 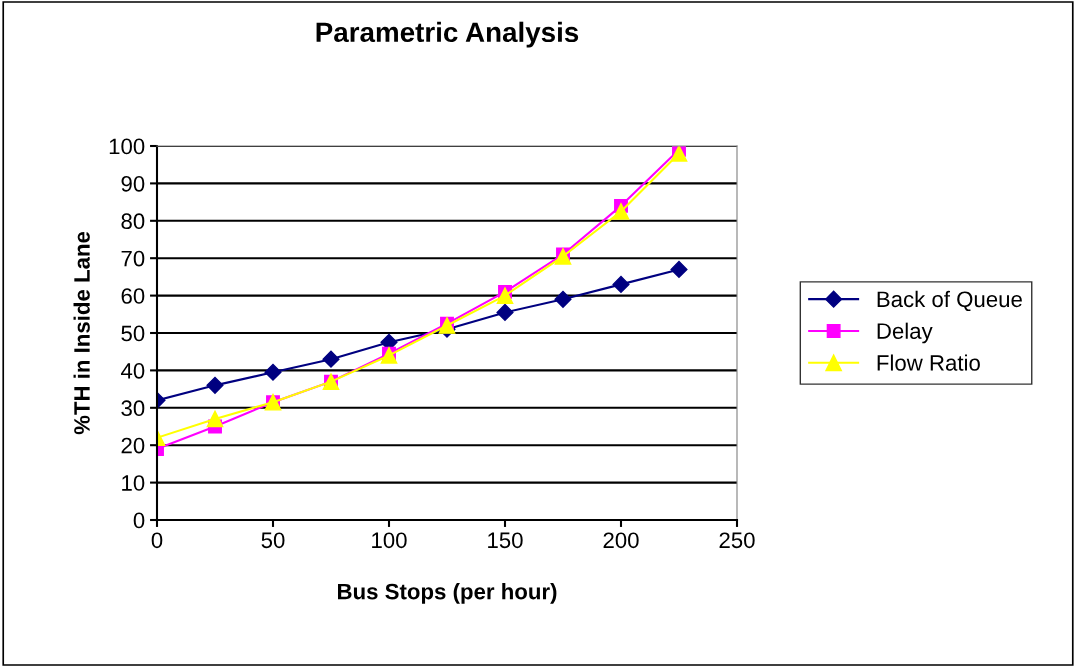 I want to click on x-tick-label: 50, so click(x=273, y=540).